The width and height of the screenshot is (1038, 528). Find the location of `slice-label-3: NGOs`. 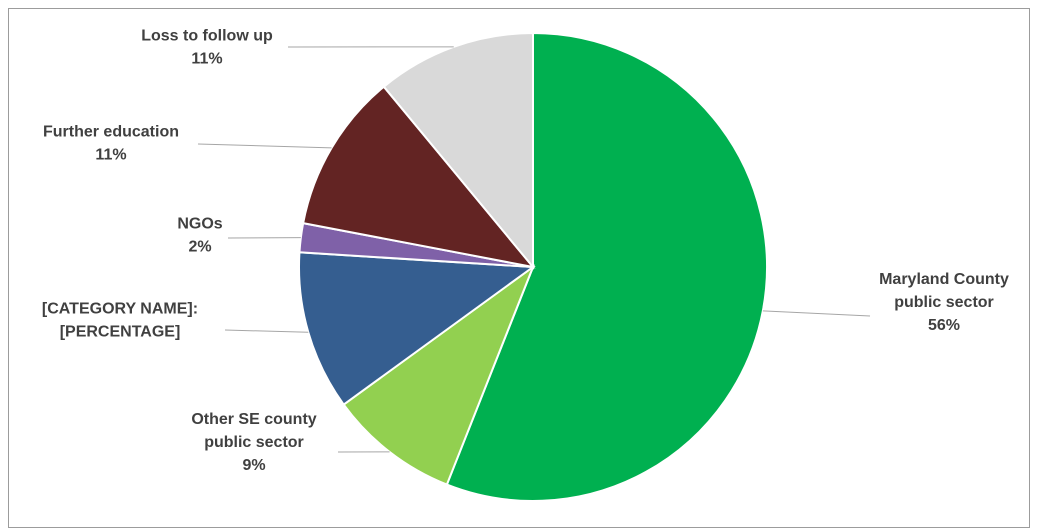

slice-label-3: NGOs is located at coordinates (199, 224).